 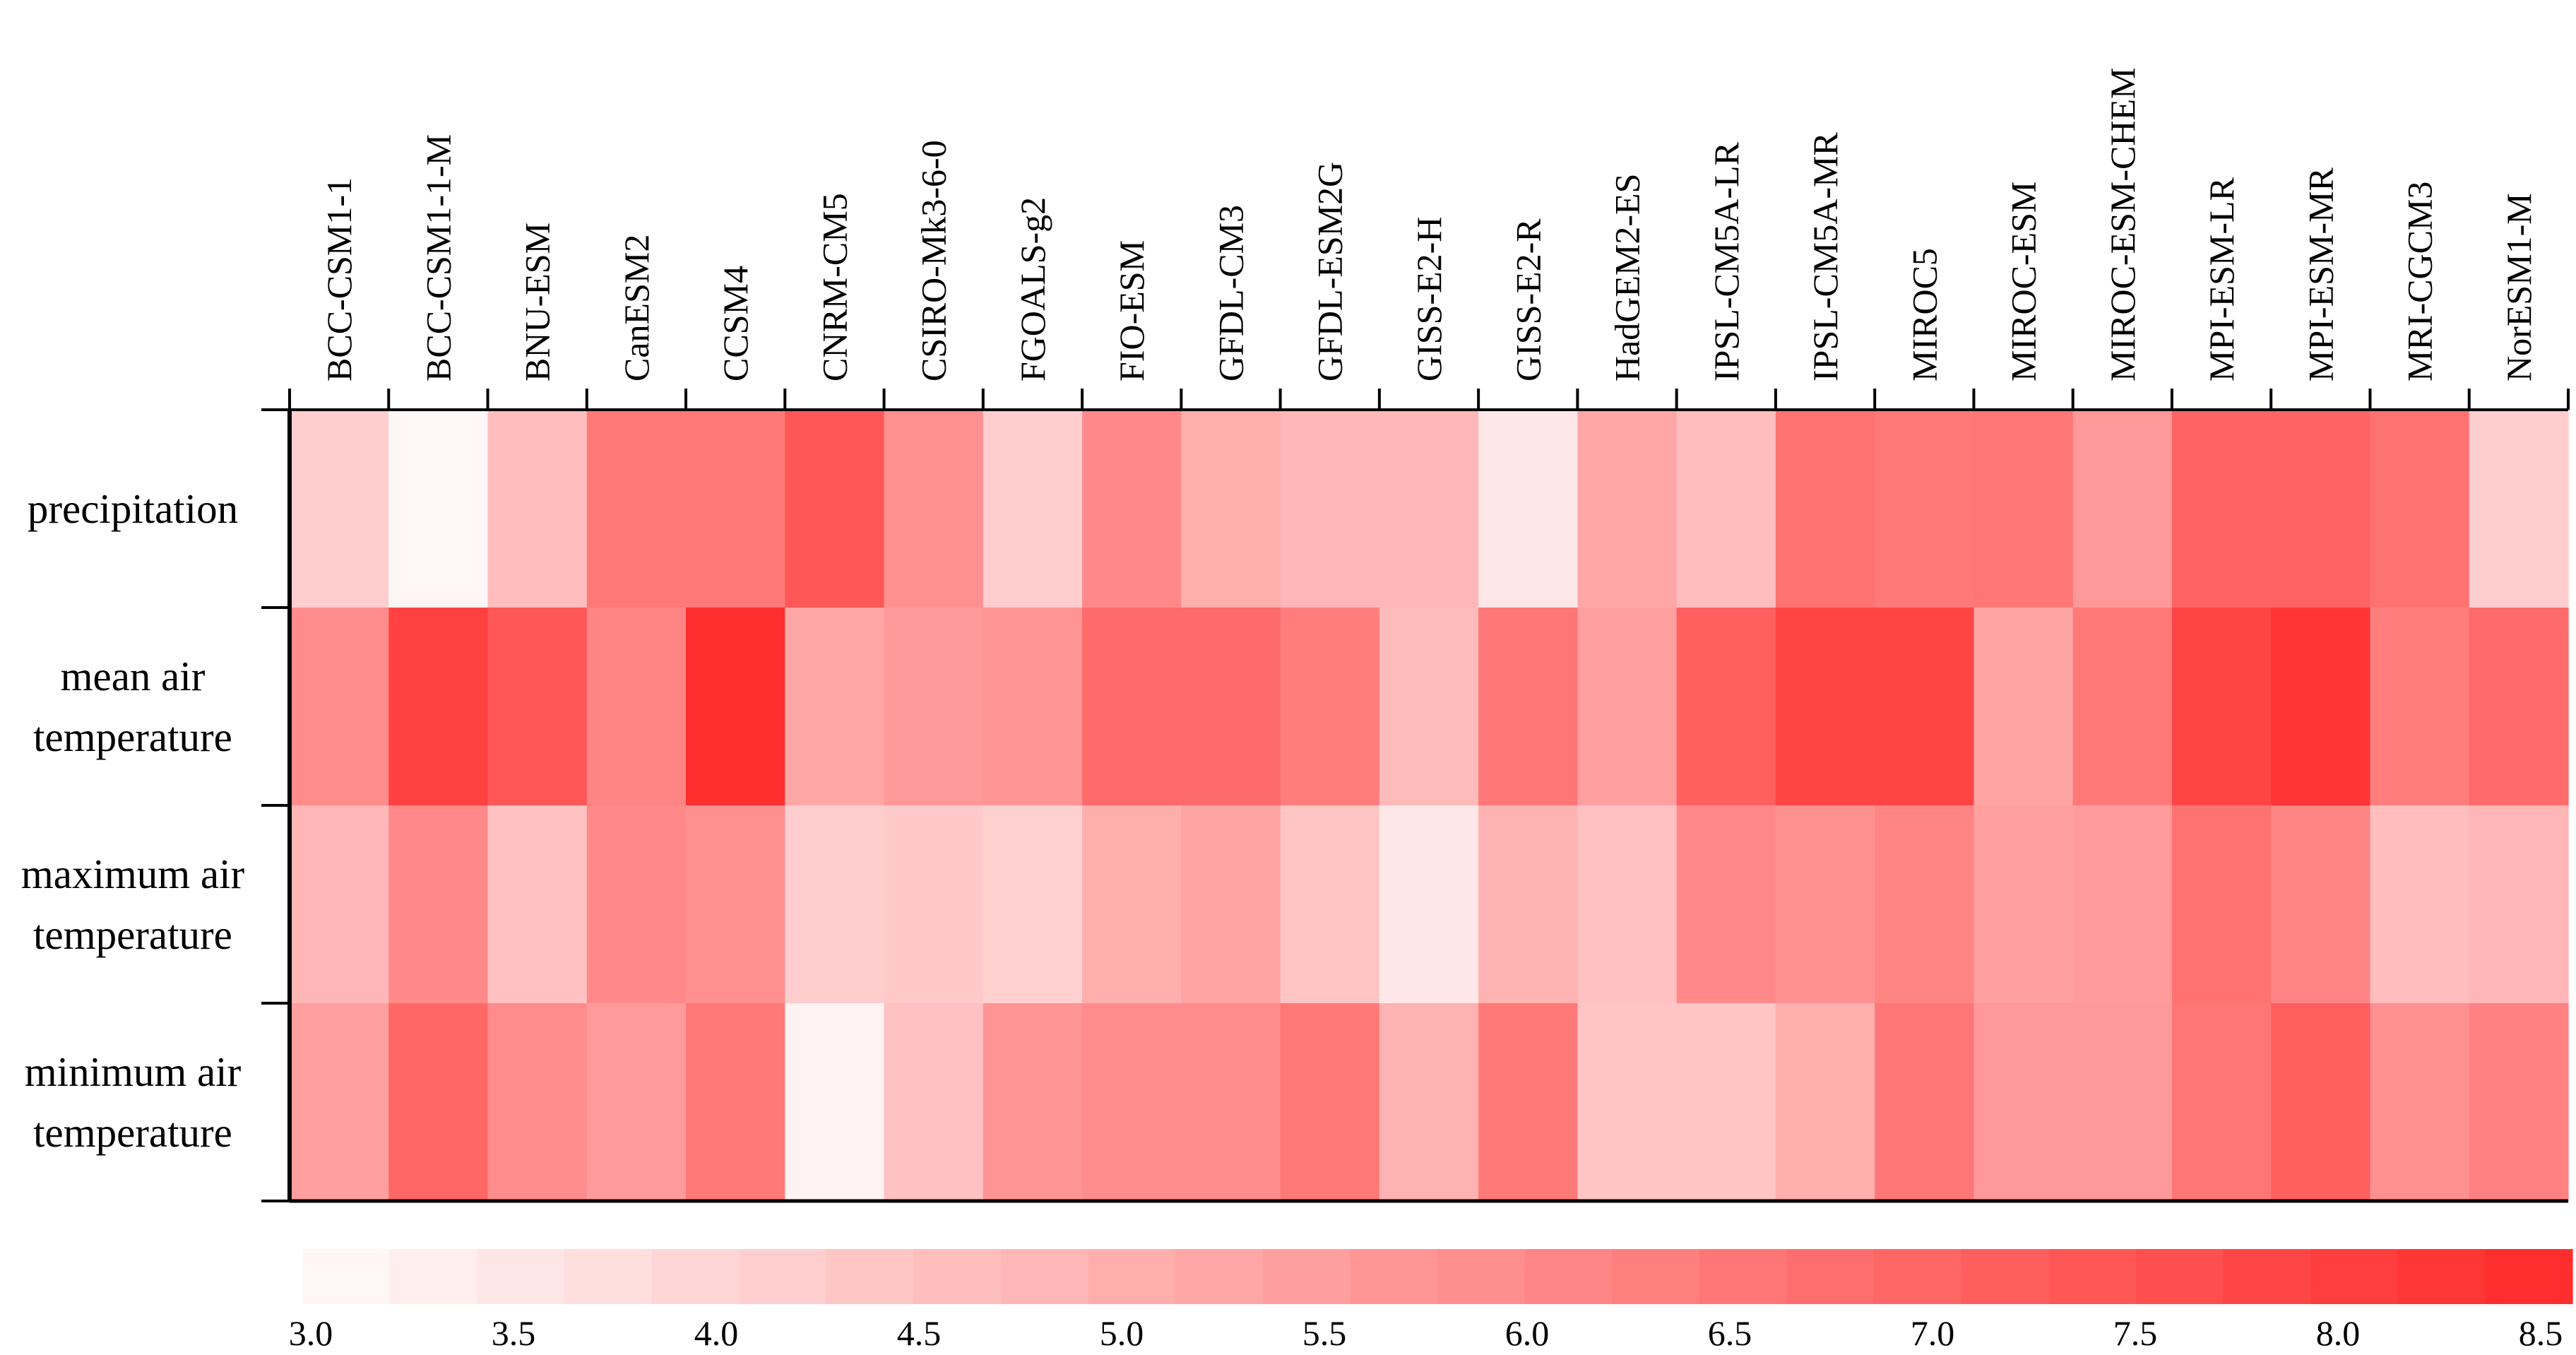 What do you see at coordinates (514, 1333) in the screenshot?
I see `colorbar-tick-label: 3.5` at bounding box center [514, 1333].